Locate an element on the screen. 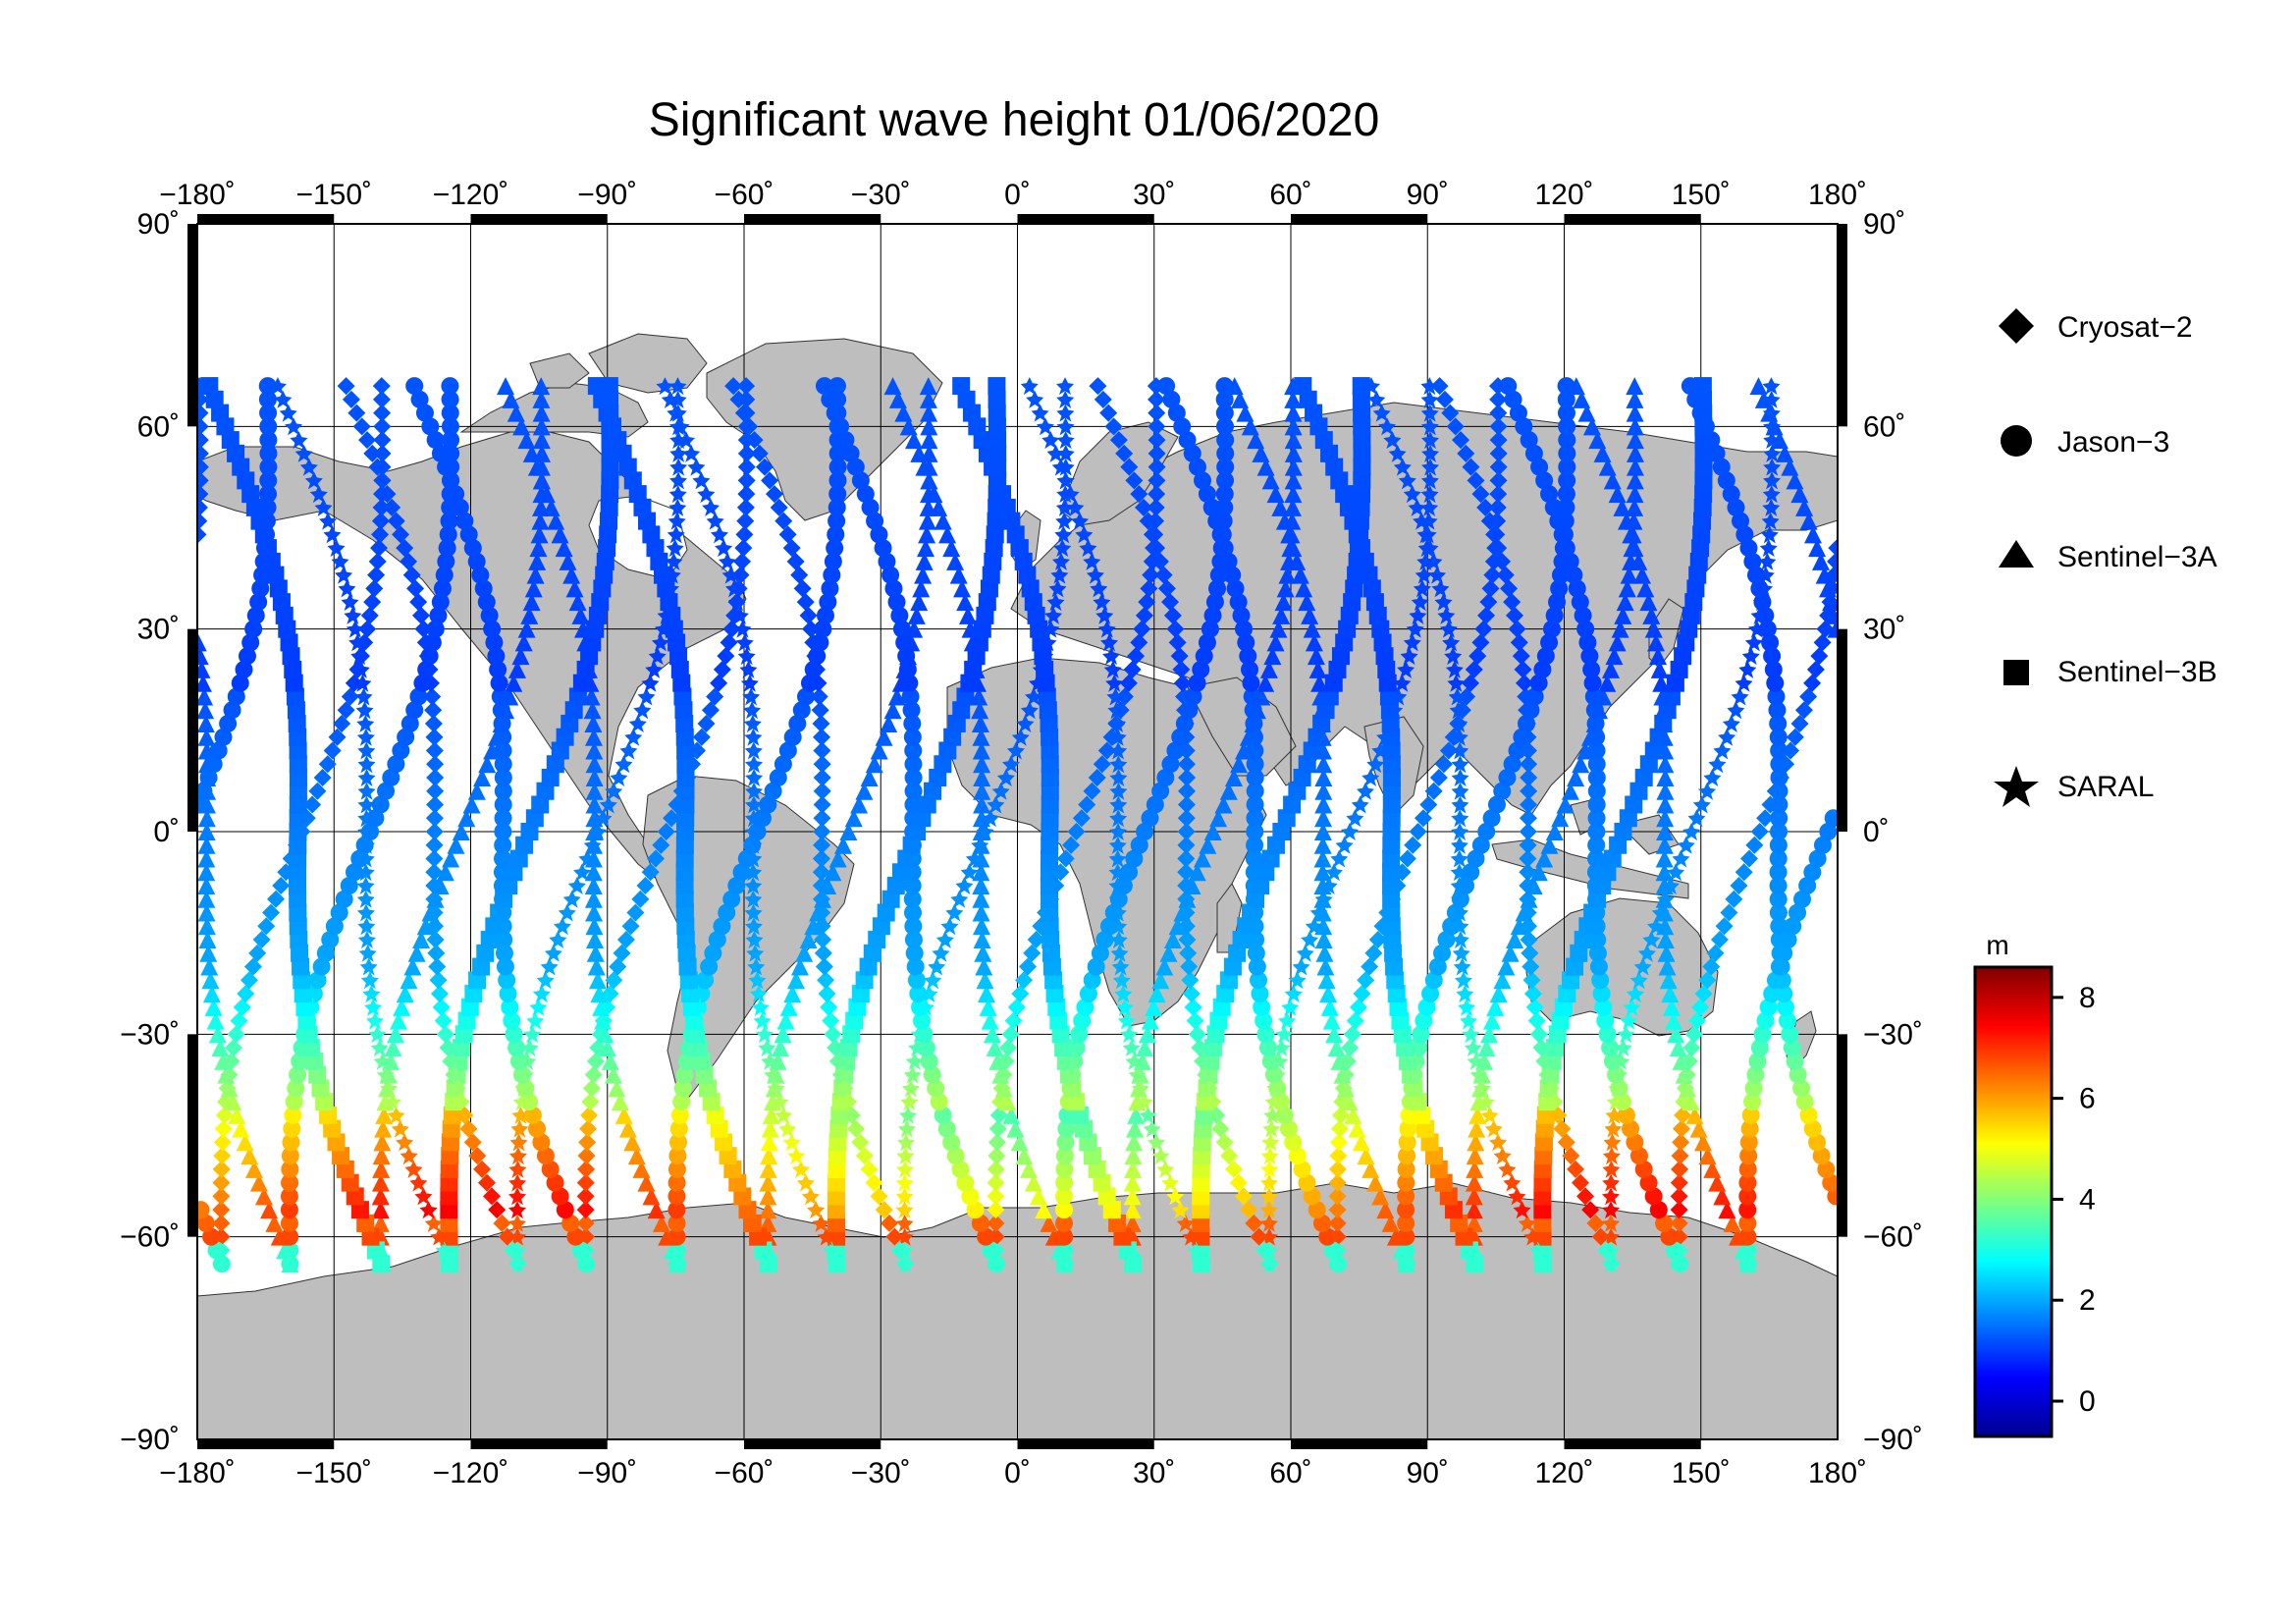 Image resolution: width=2296 pixels, height=1623 pixels. frame-segment is located at coordinates (1843, 730).